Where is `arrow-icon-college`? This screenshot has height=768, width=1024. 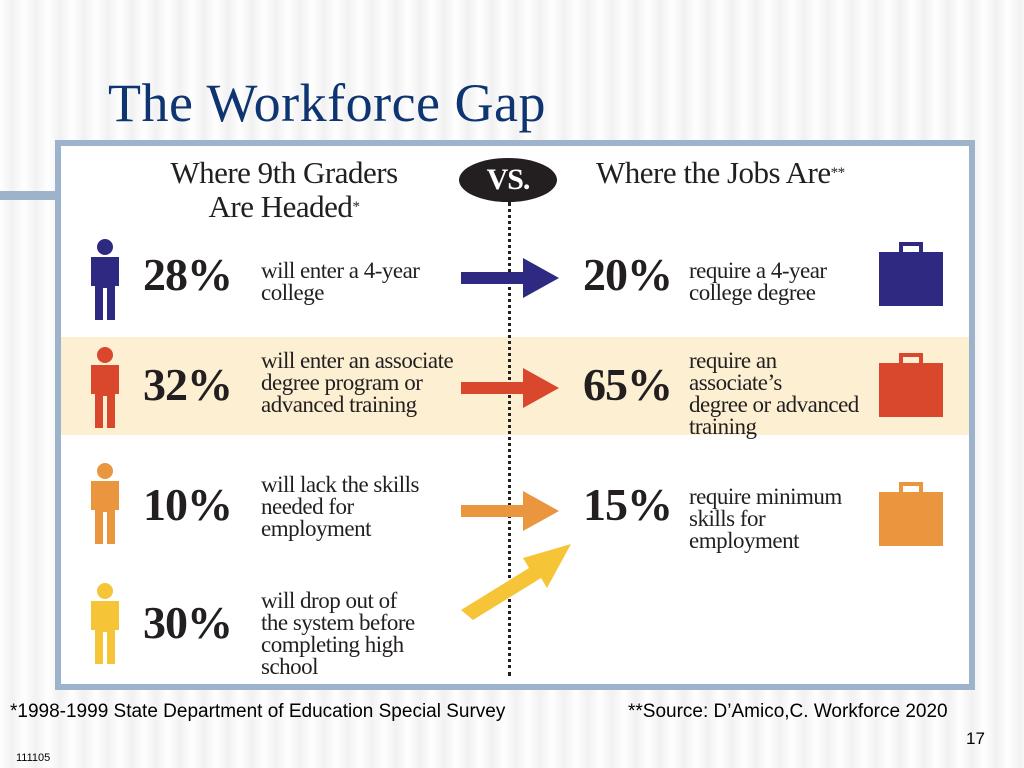
arrow-icon-college is located at coordinates (510, 278).